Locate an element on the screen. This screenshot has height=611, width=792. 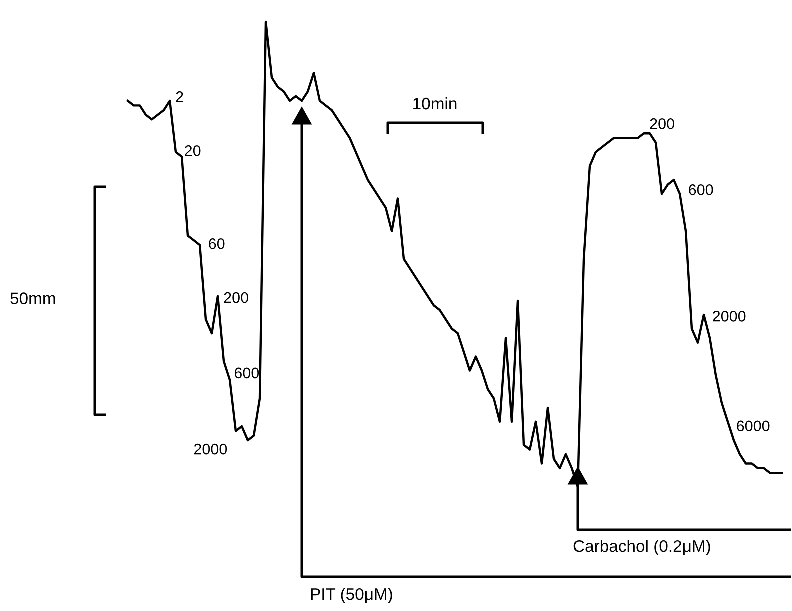
text: Carbachol (0.2μM) is located at coordinates (642, 548).